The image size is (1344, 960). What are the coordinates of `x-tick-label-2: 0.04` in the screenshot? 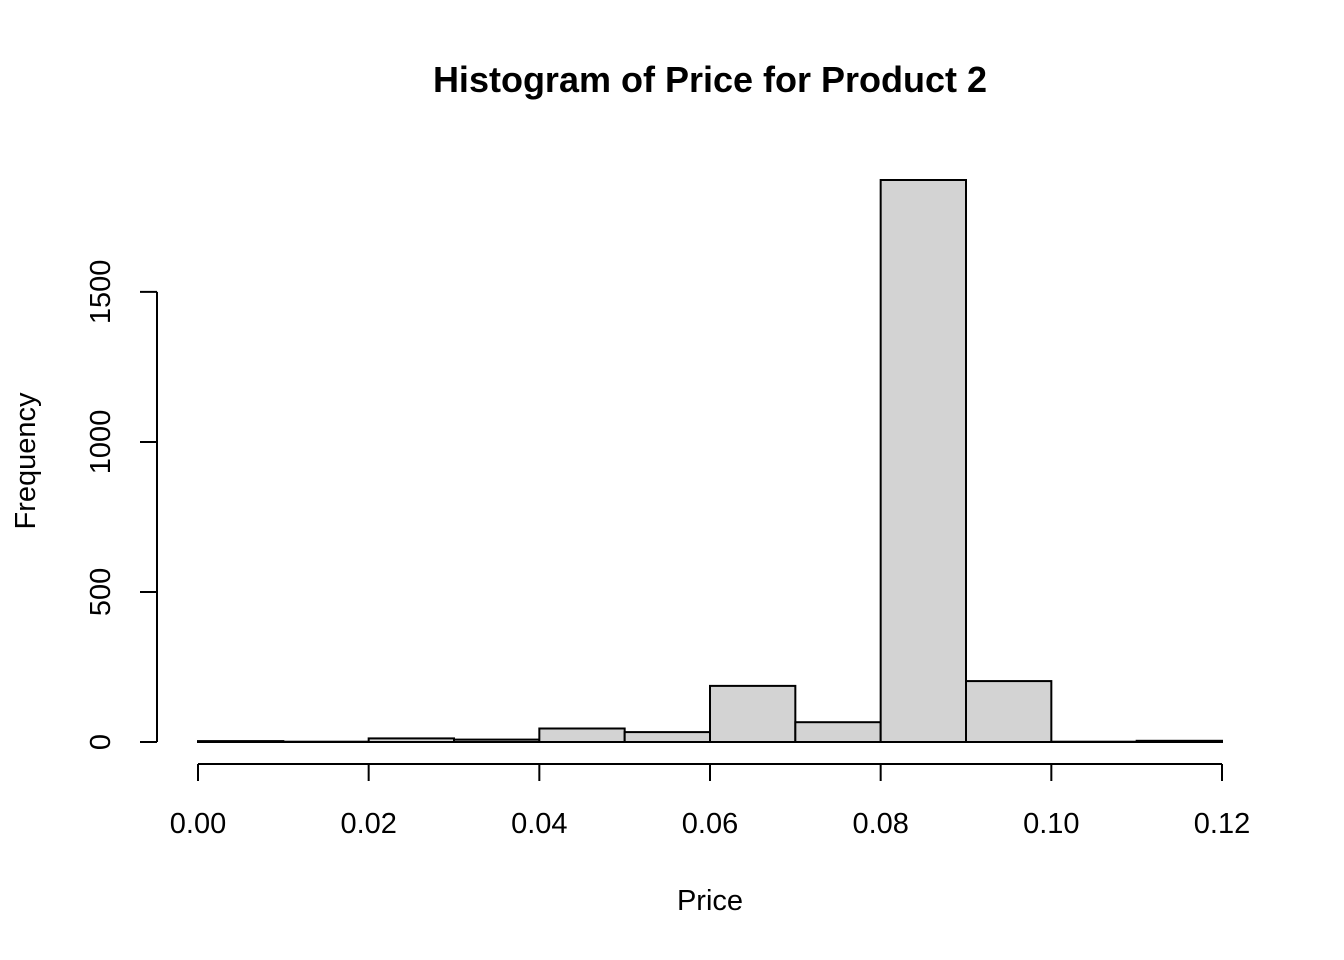 It's located at (539, 824).